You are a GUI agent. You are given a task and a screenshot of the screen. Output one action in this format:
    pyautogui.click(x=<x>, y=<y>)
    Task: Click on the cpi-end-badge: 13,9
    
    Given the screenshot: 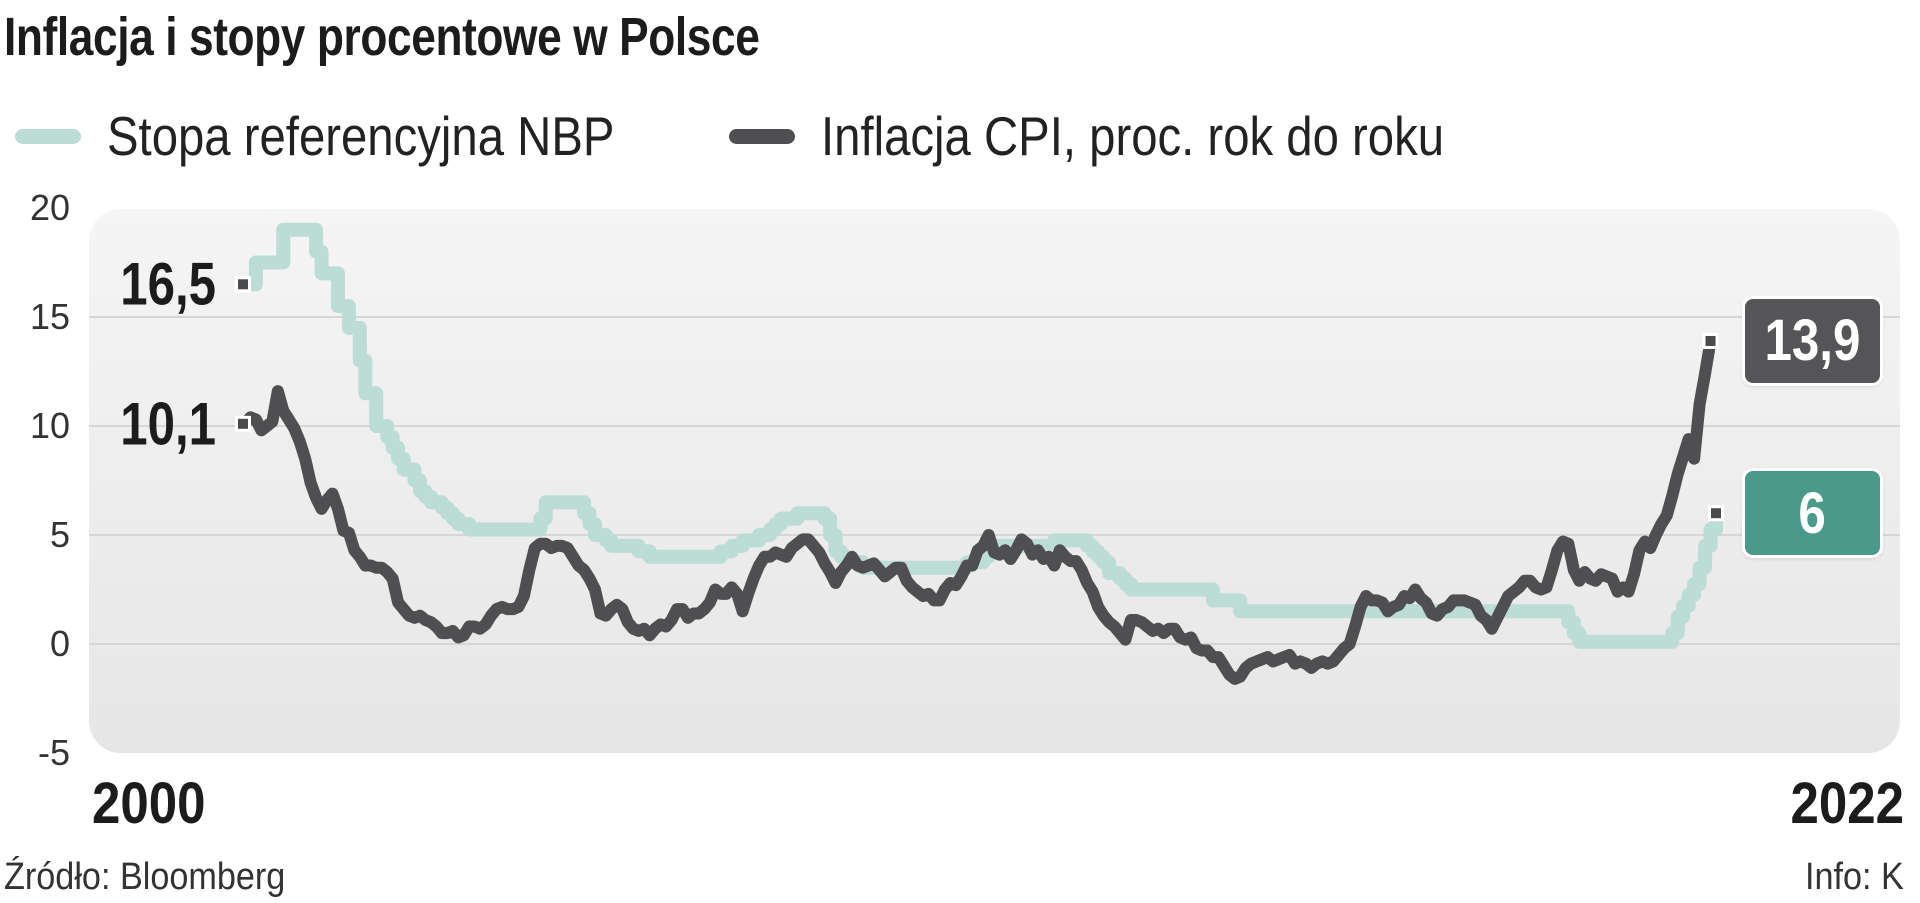 What is the action you would take?
    pyautogui.click(x=1812, y=340)
    